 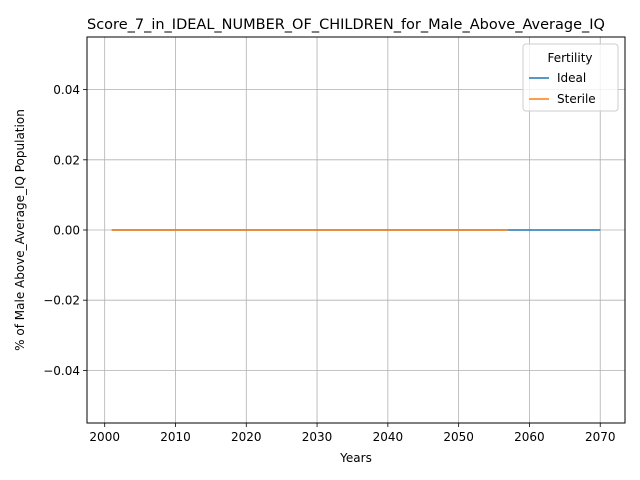 I want to click on x-axis-ticks: 2000 2010 2020 2030 2040 2050 2060 2070, so click(x=352, y=433).